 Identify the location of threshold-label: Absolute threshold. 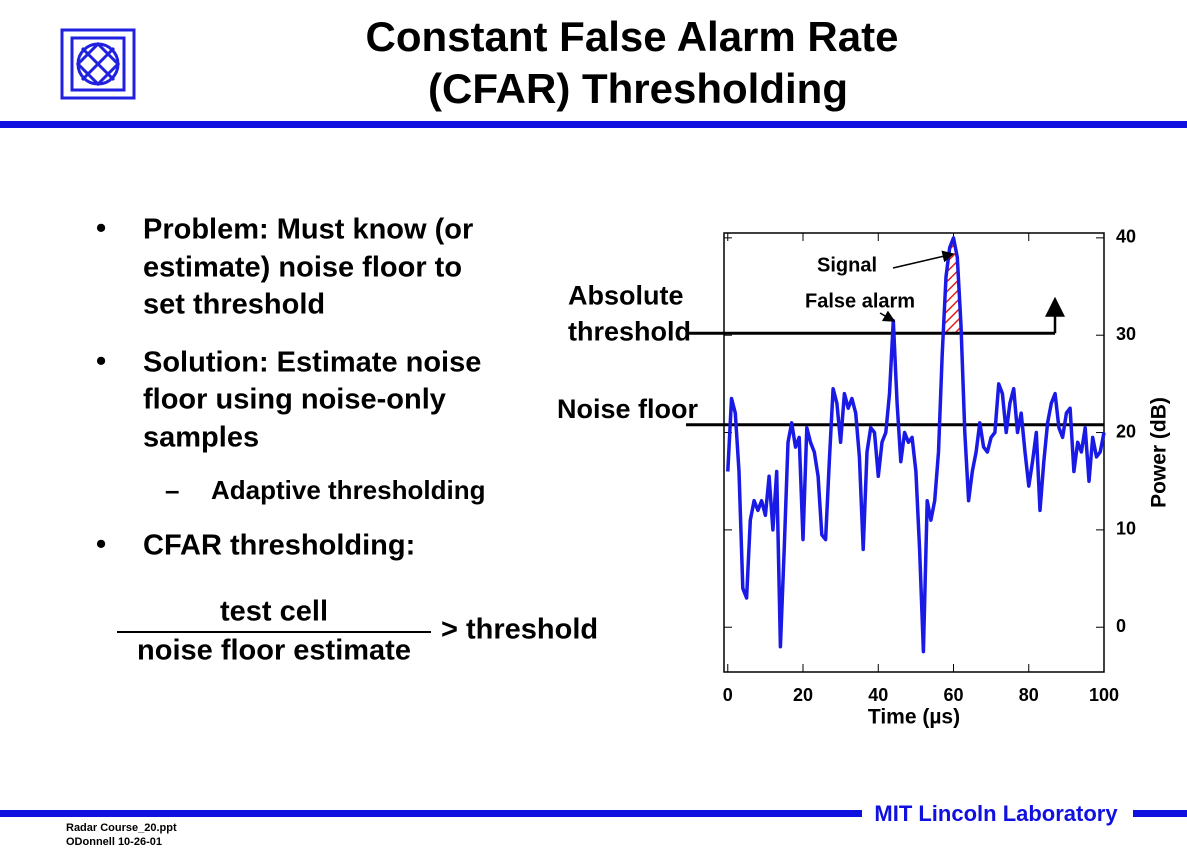
(629, 313).